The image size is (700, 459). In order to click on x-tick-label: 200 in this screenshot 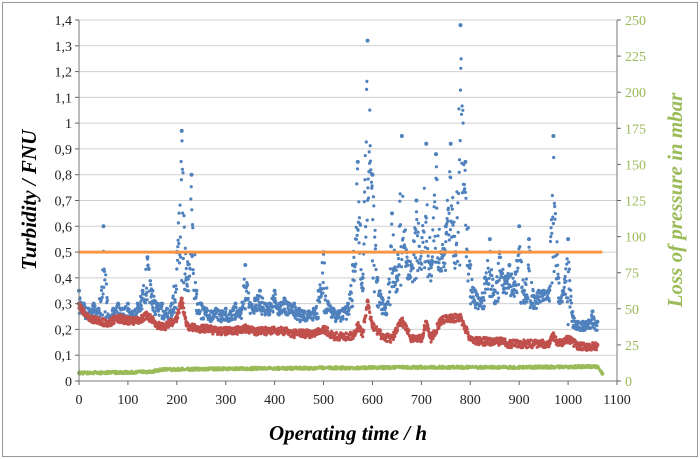, I will do `click(176, 400)`.